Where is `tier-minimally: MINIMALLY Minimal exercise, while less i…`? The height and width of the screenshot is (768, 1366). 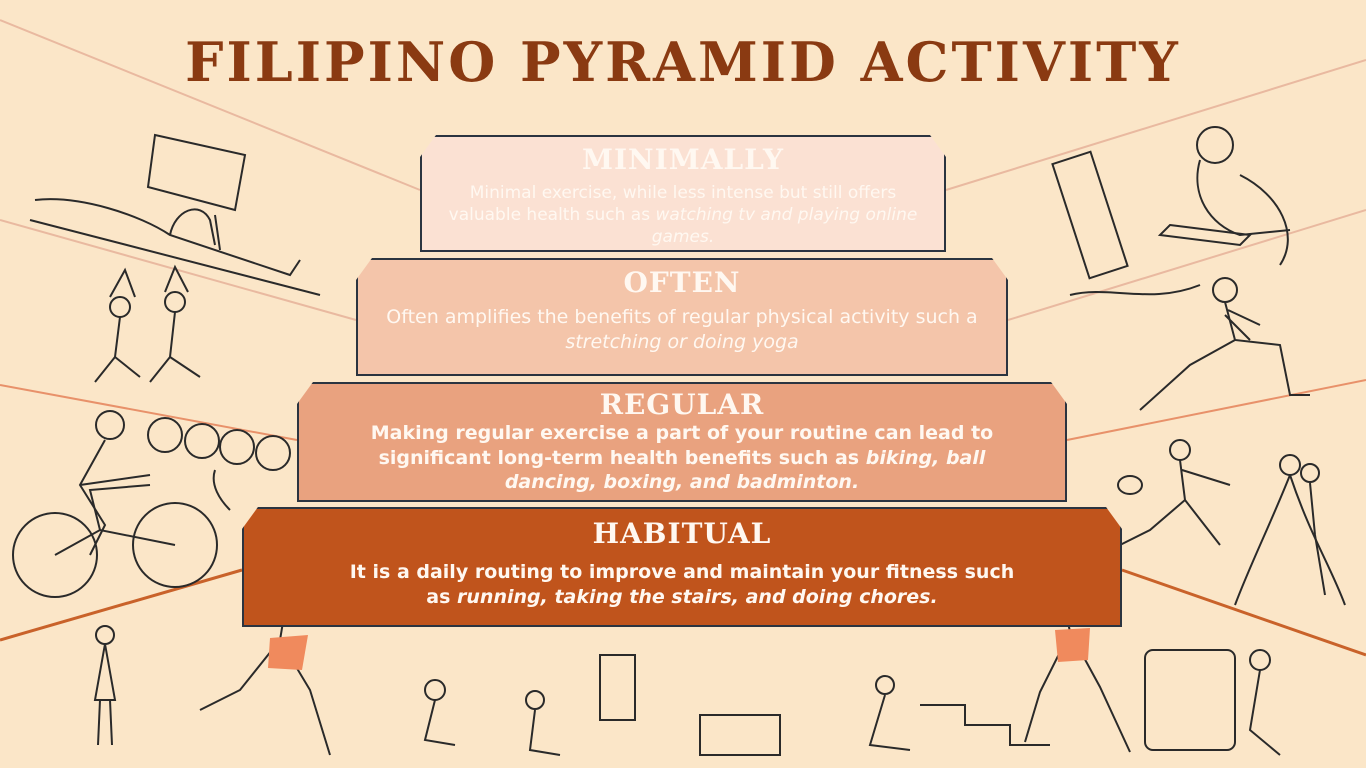
tier-minimally: MINIMALLY Minimal exercise, while less i… is located at coordinates (683, 193).